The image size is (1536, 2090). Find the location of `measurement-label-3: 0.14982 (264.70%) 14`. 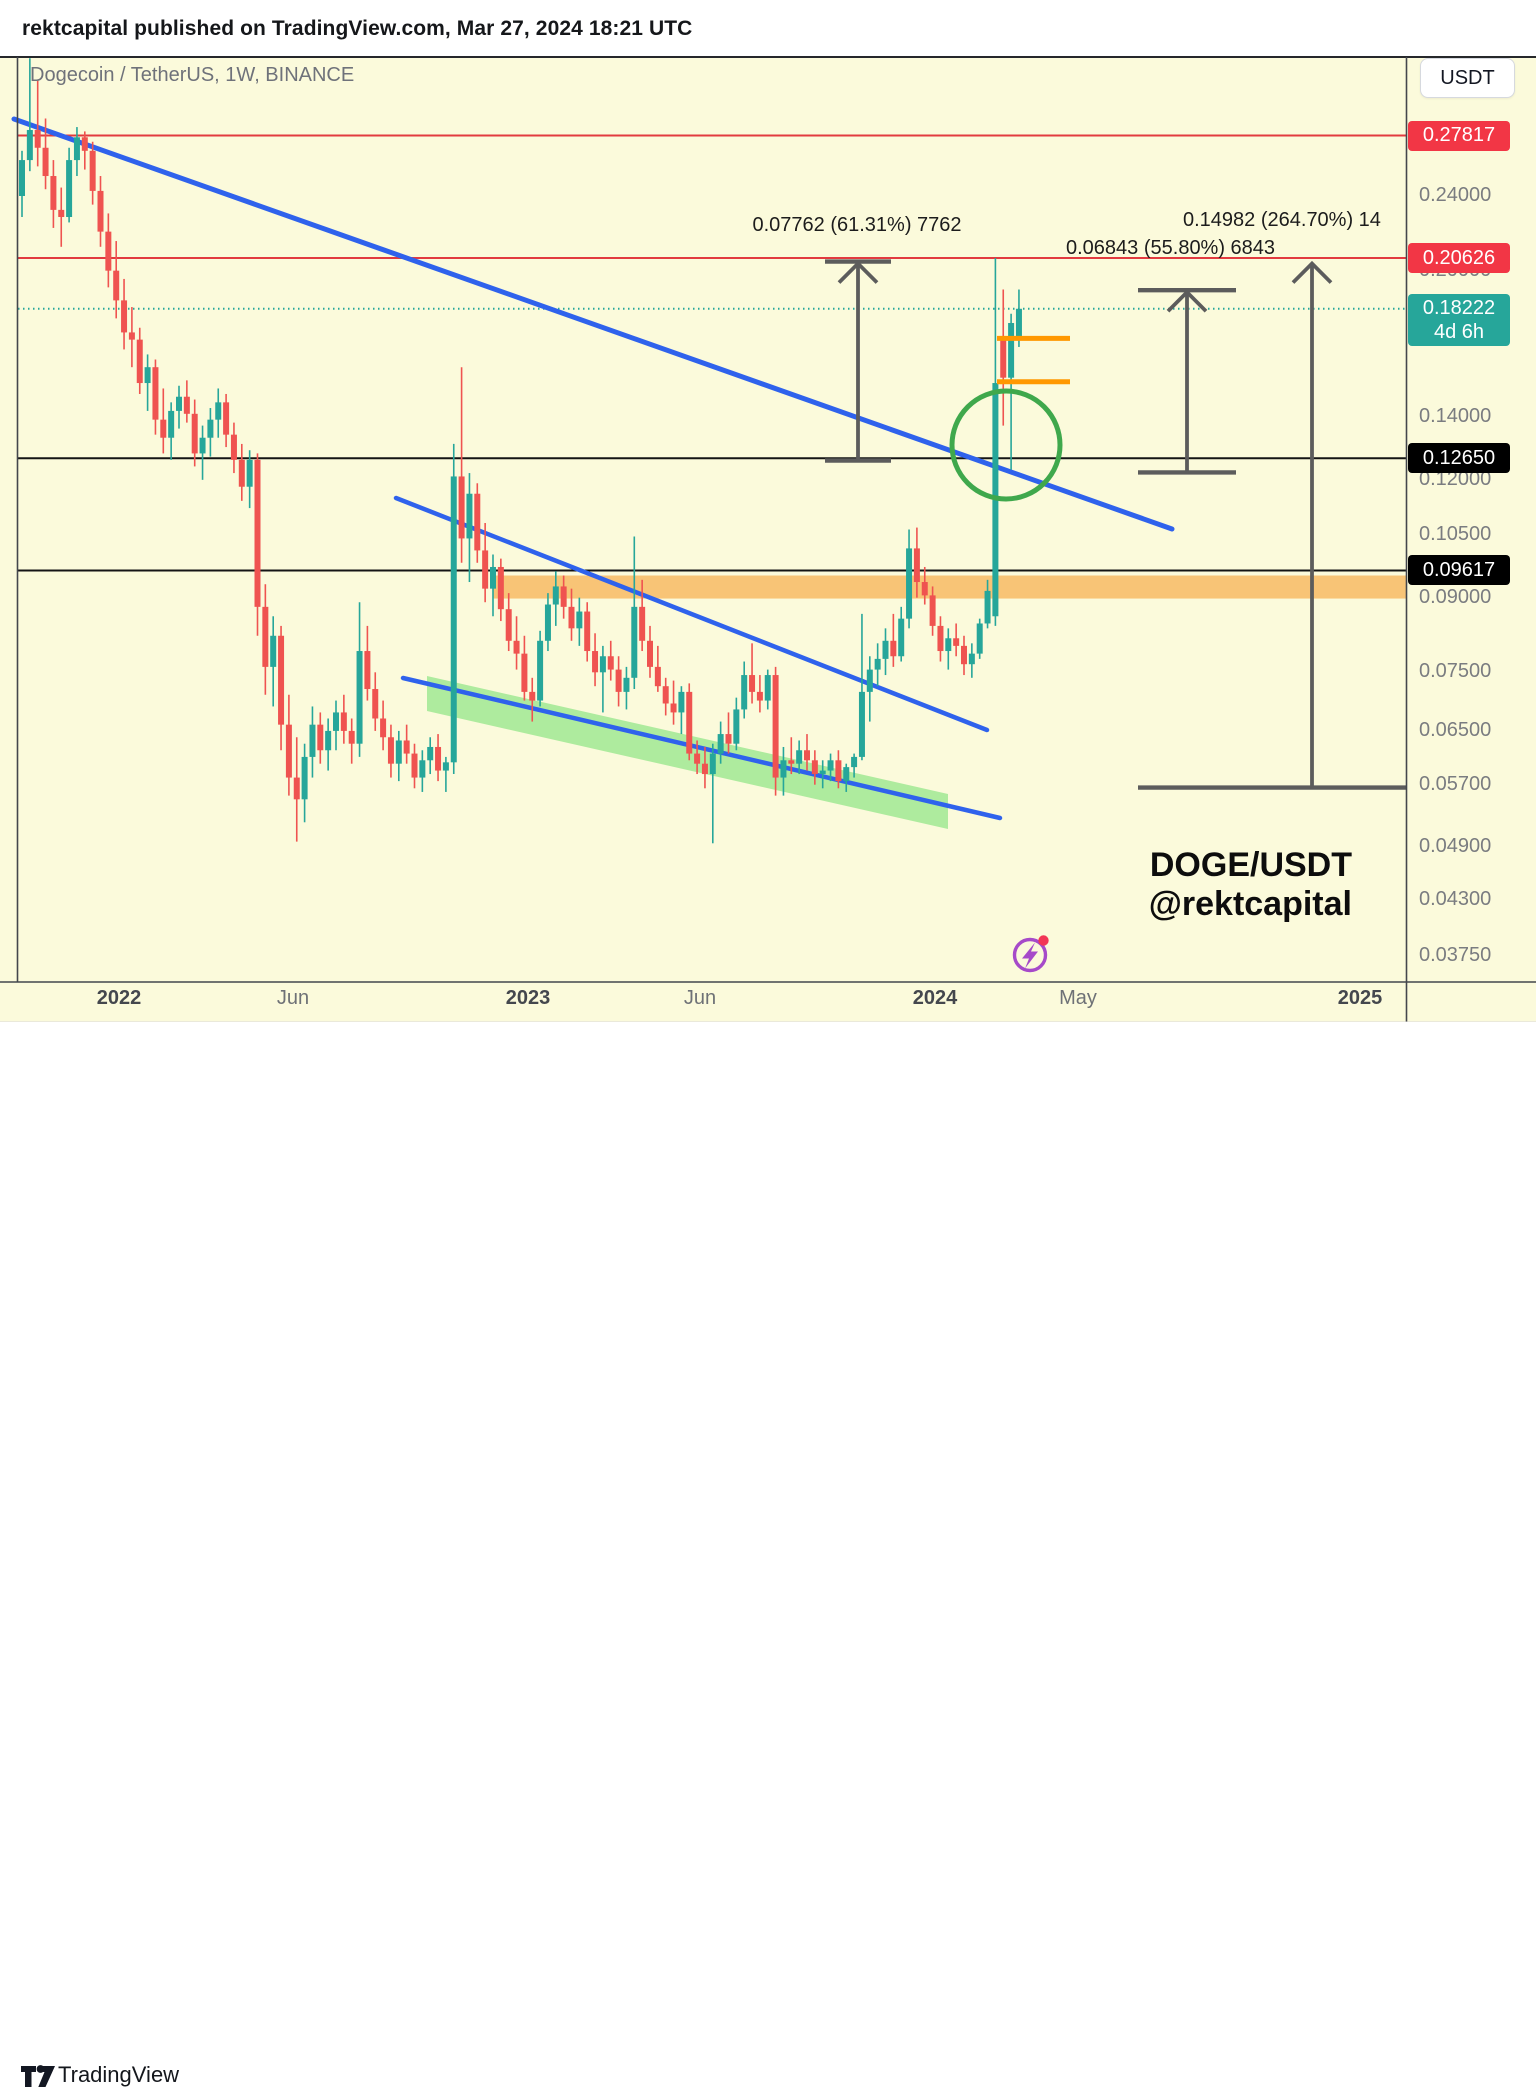

measurement-label-3: 0.14982 (264.70%) 14 is located at coordinates (1282, 220).